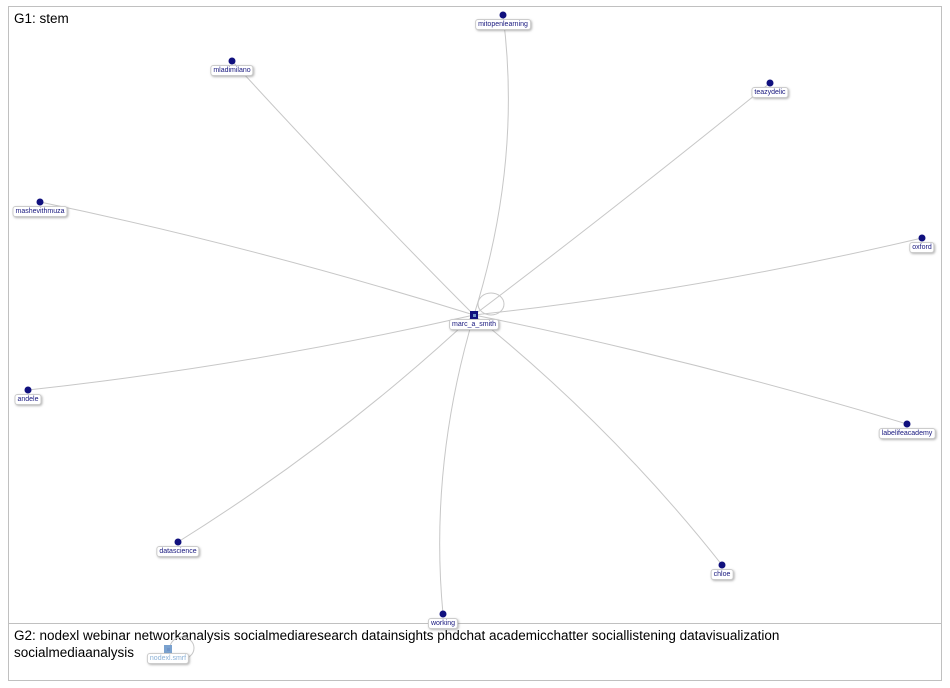 The image size is (950, 688). Describe the element at coordinates (28, 390) in the screenshot. I see `vertex-andele` at that location.